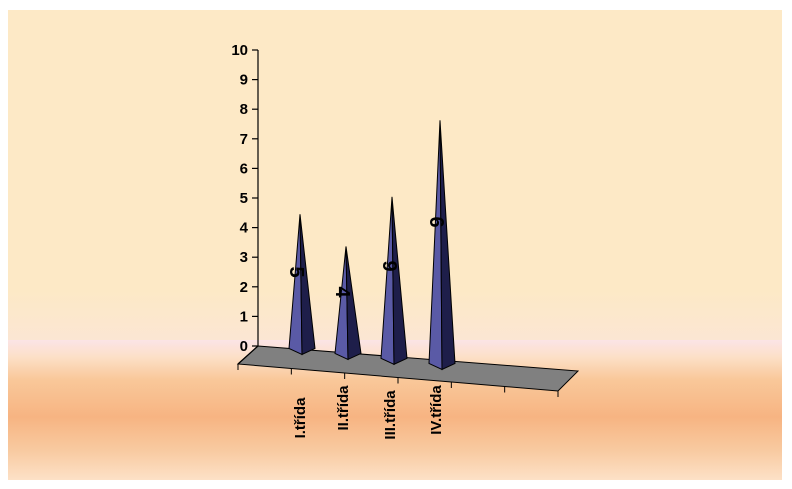  Describe the element at coordinates (390, 415) in the screenshot. I see `x-category-label: III.třída` at that location.